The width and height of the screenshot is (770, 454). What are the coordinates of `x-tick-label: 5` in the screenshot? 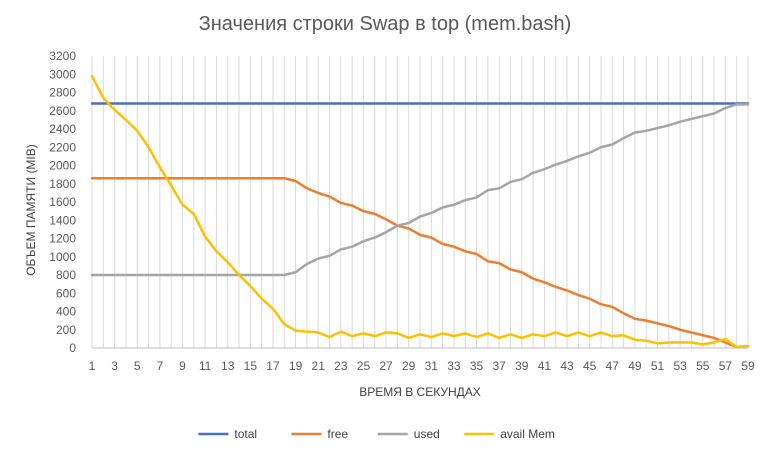 It's located at (137, 366).